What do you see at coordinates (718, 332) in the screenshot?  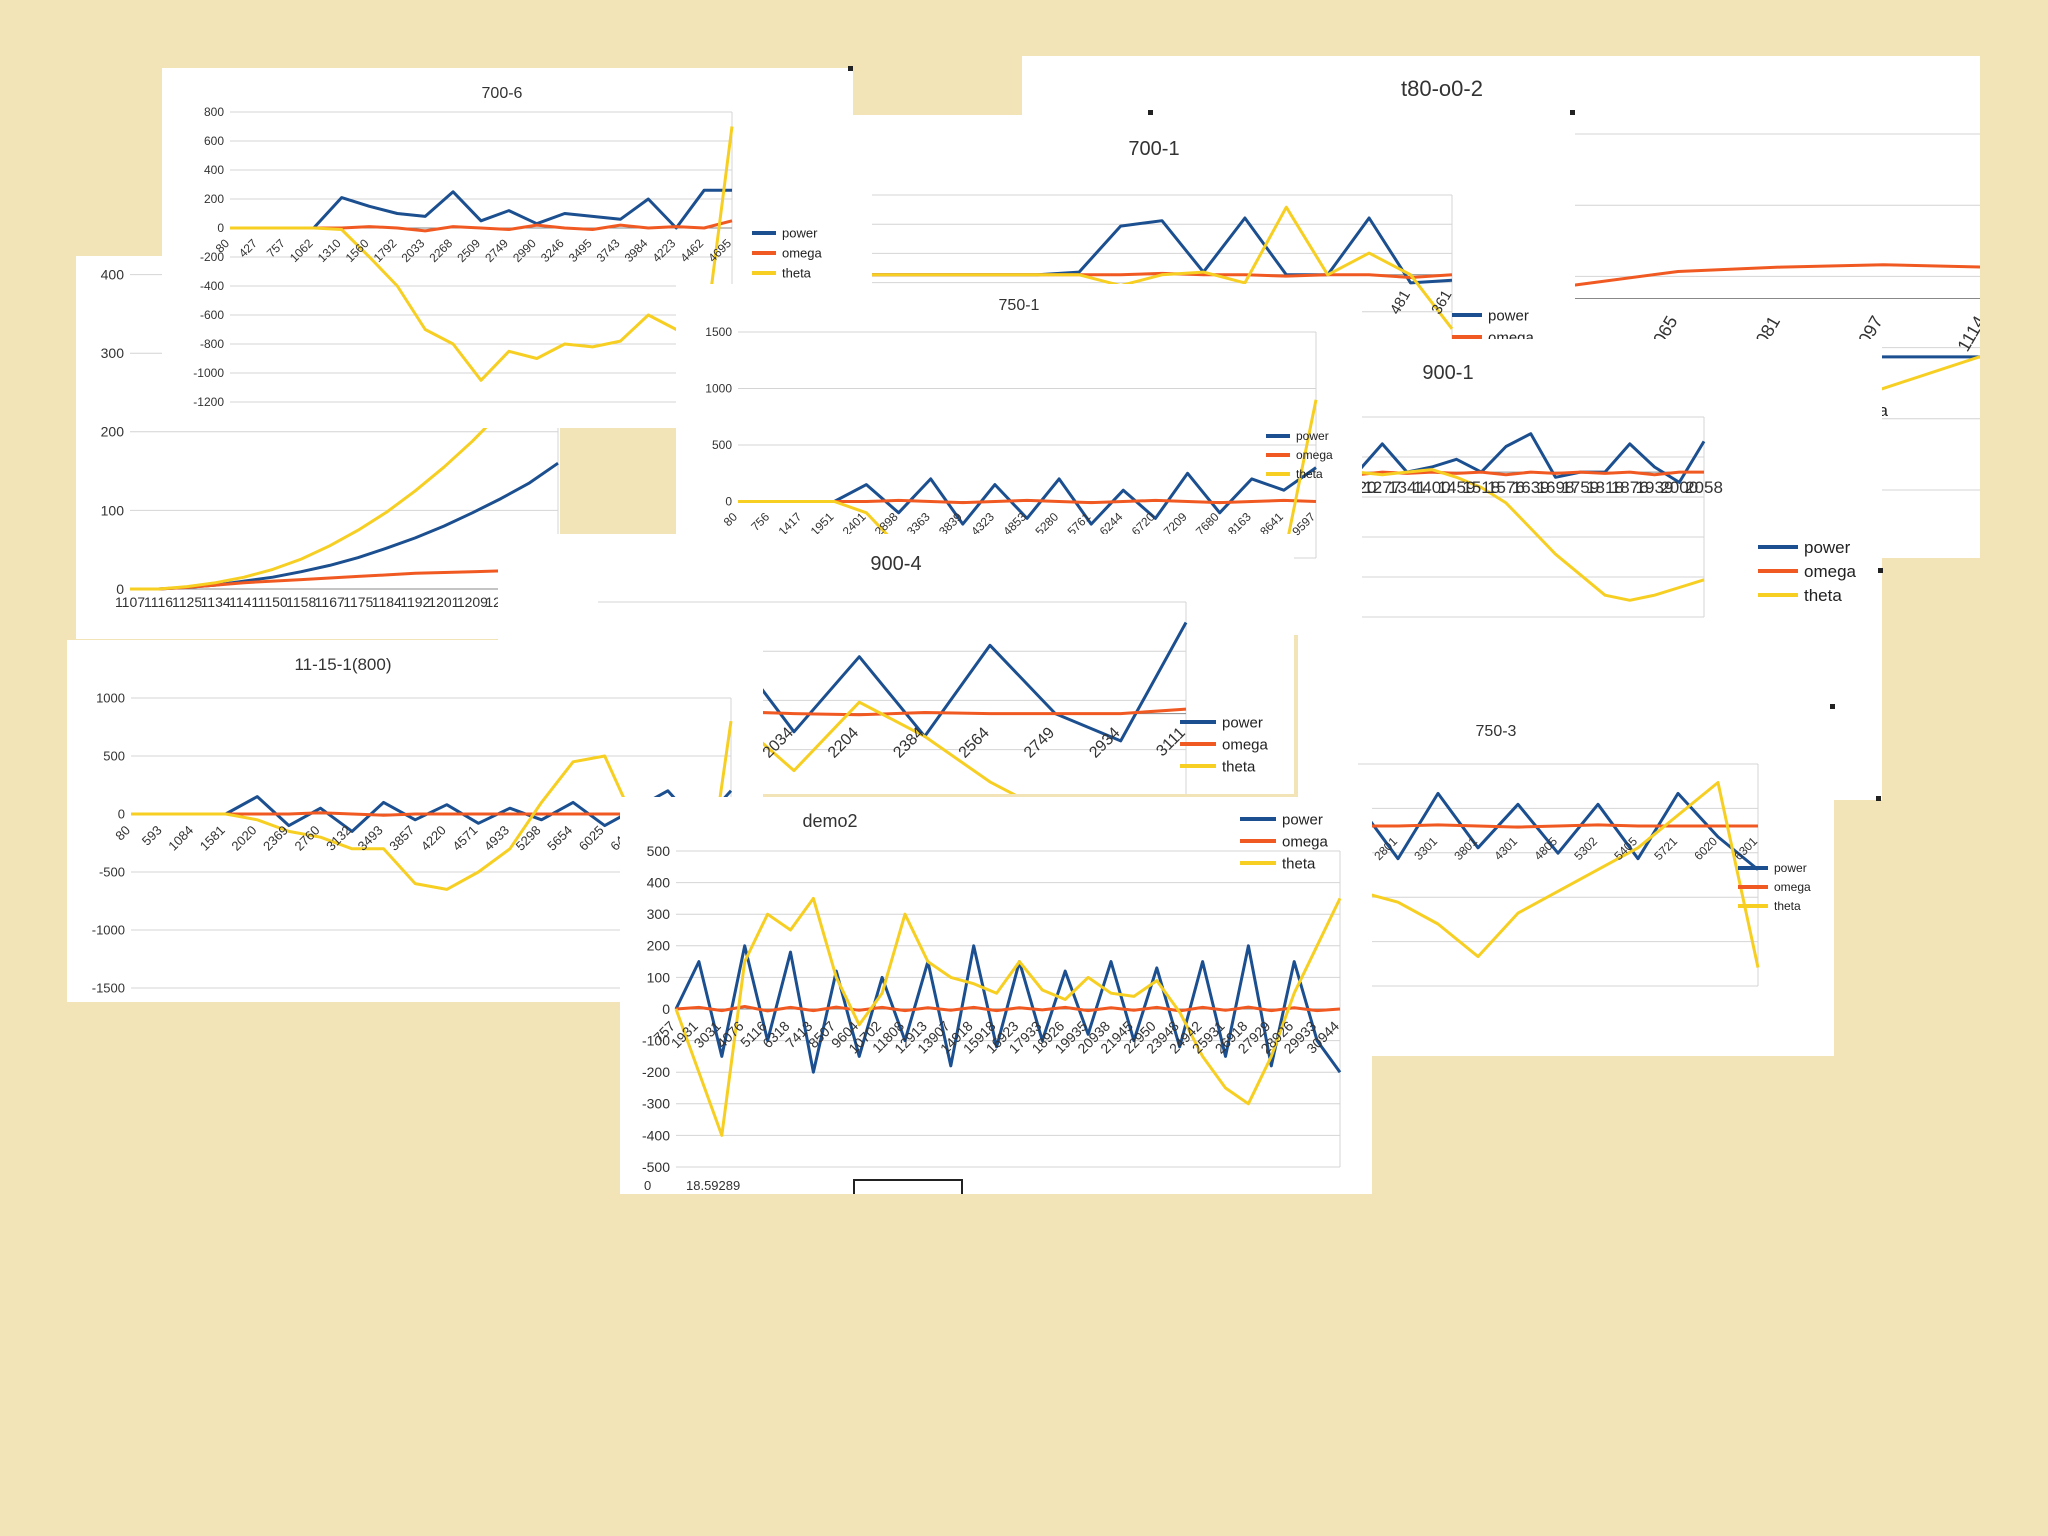 I see `y-tick-label: 1500` at bounding box center [718, 332].